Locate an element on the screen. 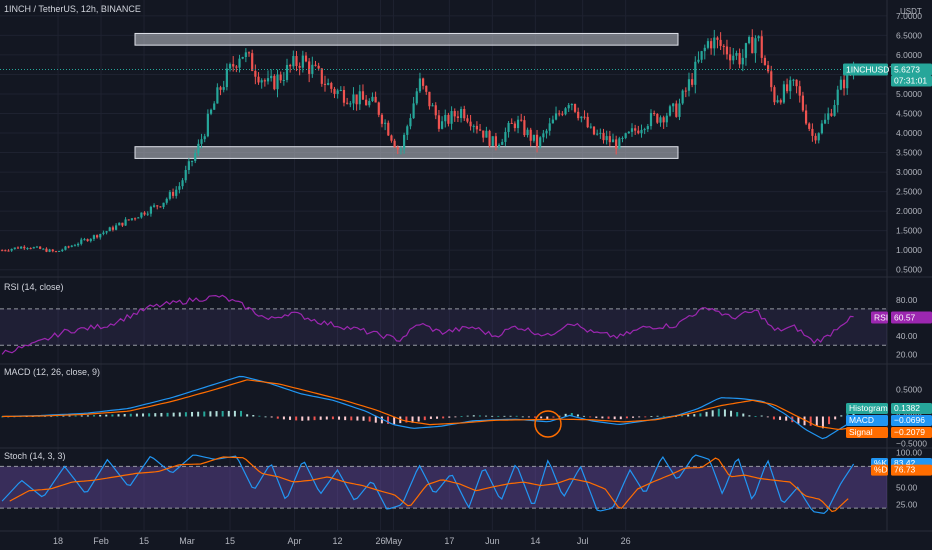 This screenshot has width=932, height=550. last-price-badge-bg is located at coordinates (911, 69).